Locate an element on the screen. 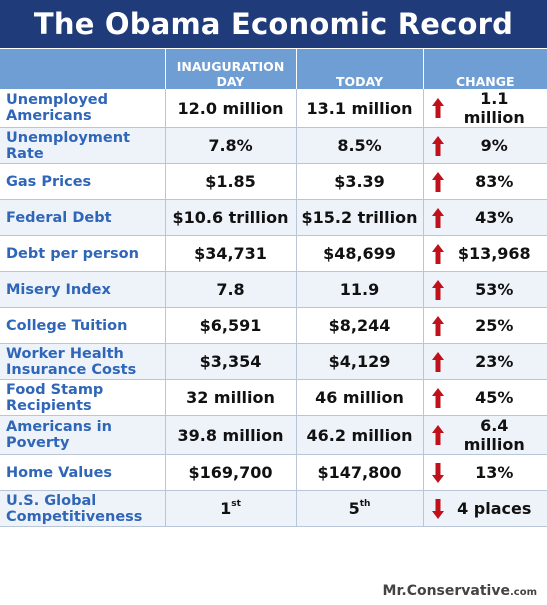 This screenshot has width=547, height=605. inauguration-value-text: 39.8 million is located at coordinates (230, 435).